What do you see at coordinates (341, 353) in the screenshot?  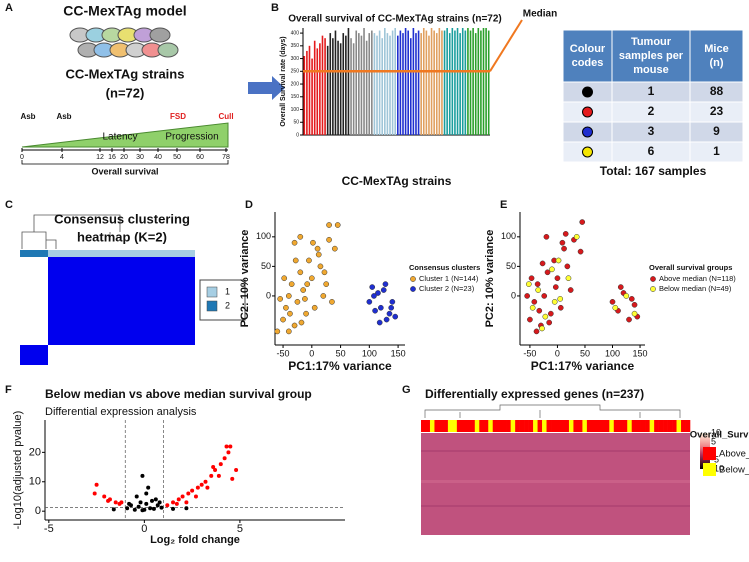 I see `x-tick-label: 50` at bounding box center [341, 353].